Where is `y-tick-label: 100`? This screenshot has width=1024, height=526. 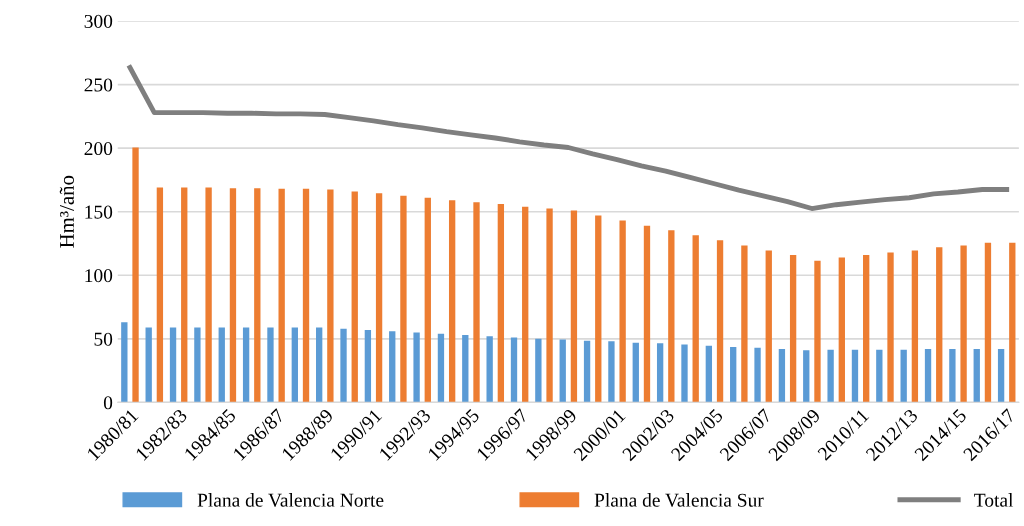 y-tick-label: 100 is located at coordinates (99, 276).